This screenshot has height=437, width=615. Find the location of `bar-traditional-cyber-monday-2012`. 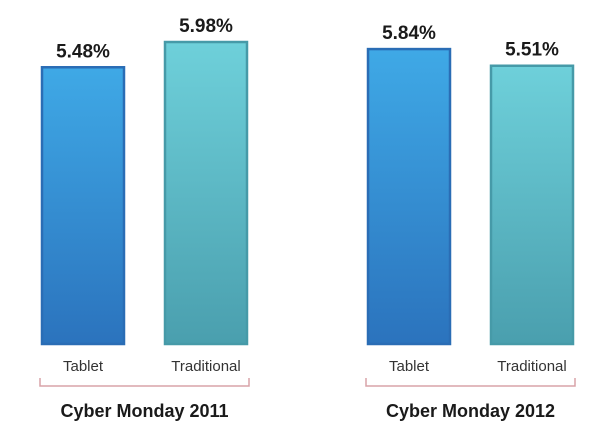

bar-traditional-cyber-monday-2012 is located at coordinates (532, 205).